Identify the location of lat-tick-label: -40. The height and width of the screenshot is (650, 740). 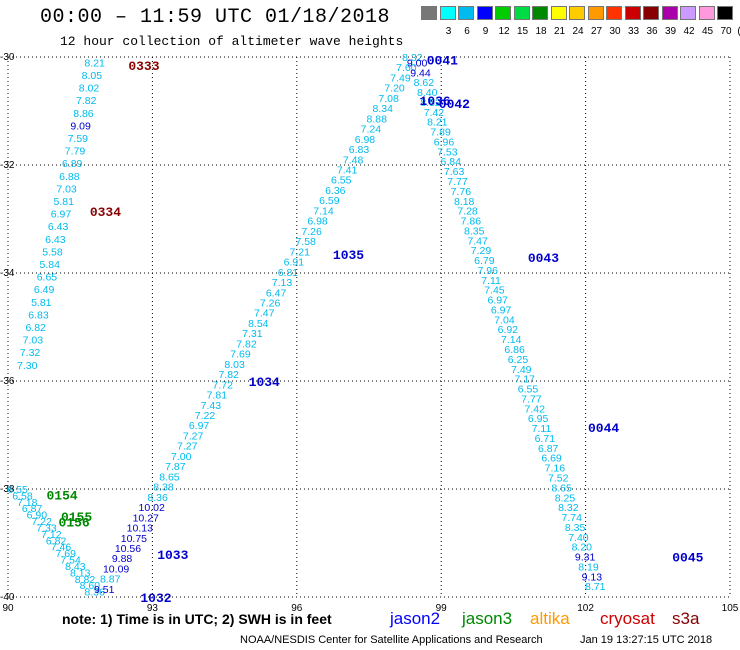
(7, 597).